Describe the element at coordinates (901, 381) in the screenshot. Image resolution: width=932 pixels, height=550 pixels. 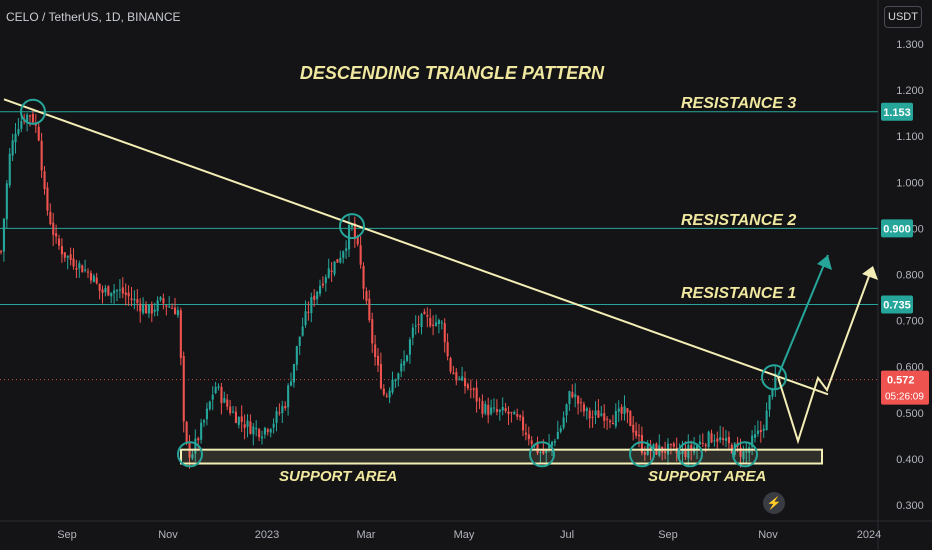
I see `current-price-text: 0.572` at that location.